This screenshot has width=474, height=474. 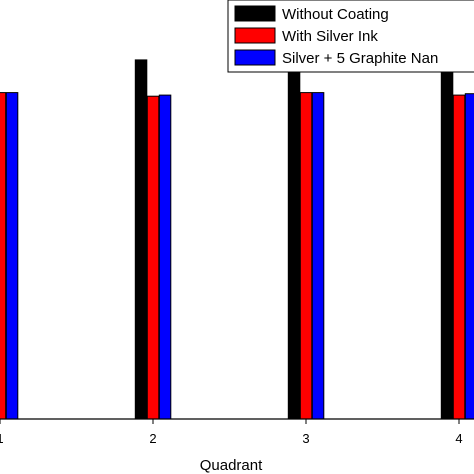 I want to click on x-tick-label: 3, so click(x=305, y=438).